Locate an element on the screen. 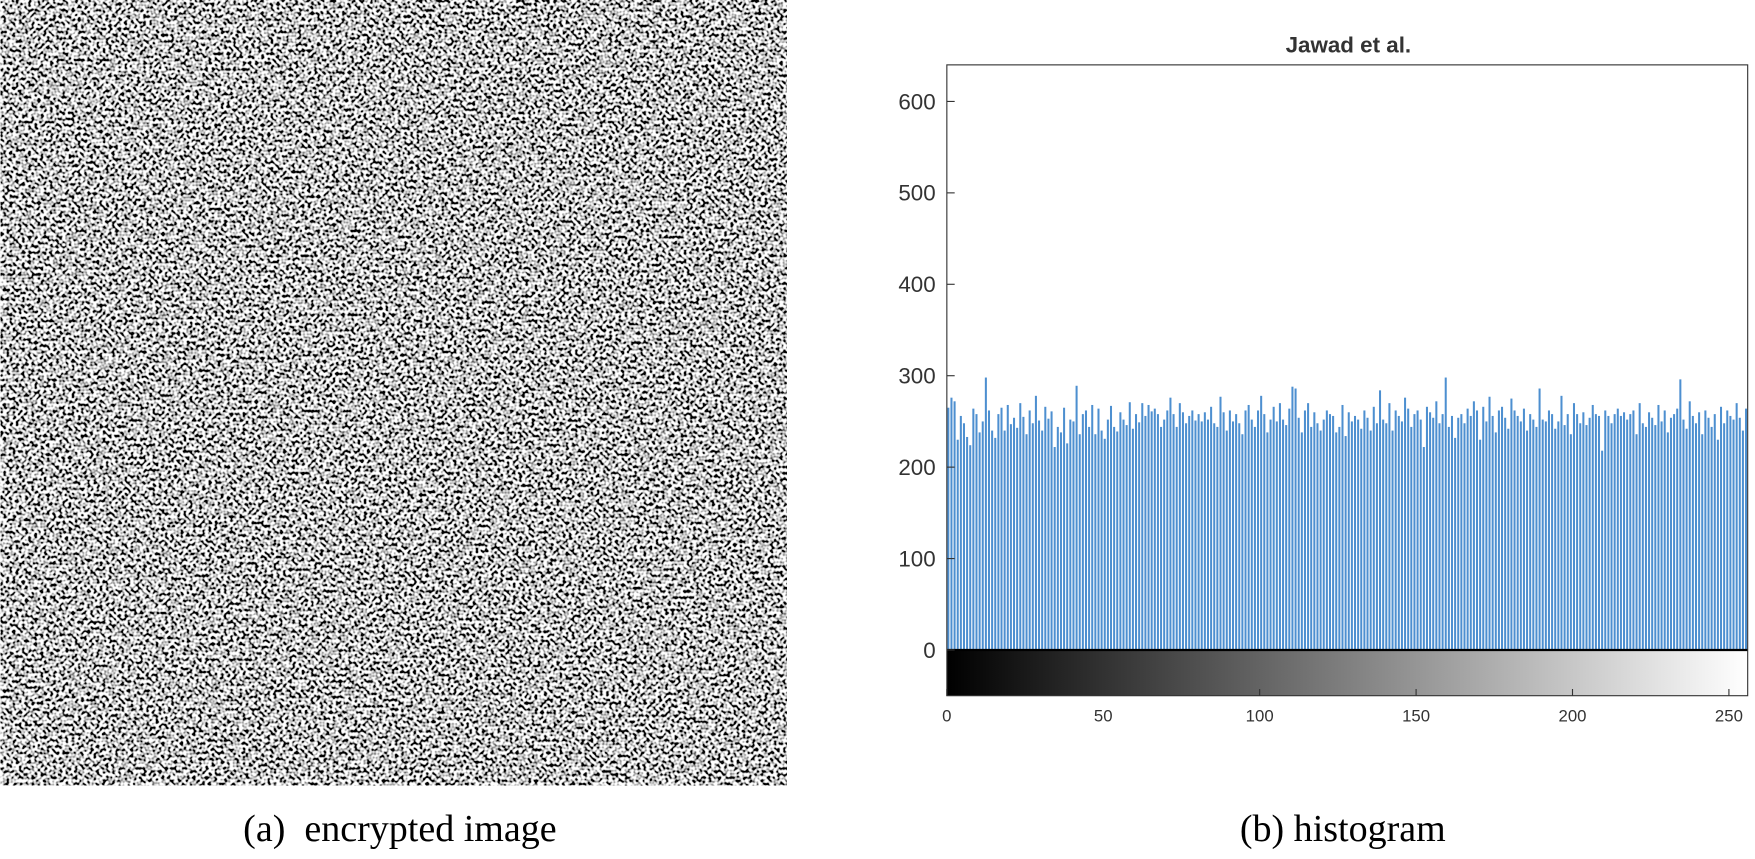 The width and height of the screenshot is (1755, 859). x-tick-label: 0 is located at coordinates (946, 715).